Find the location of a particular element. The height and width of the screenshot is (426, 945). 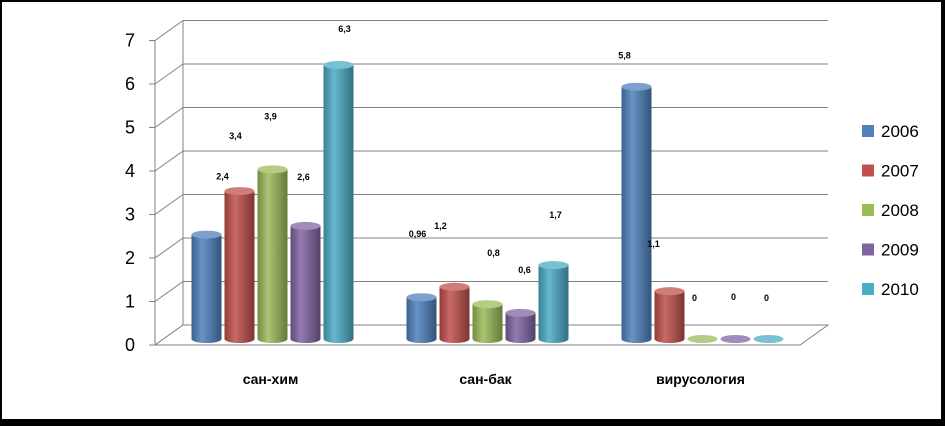

data-label: 1,1 is located at coordinates (653, 244).